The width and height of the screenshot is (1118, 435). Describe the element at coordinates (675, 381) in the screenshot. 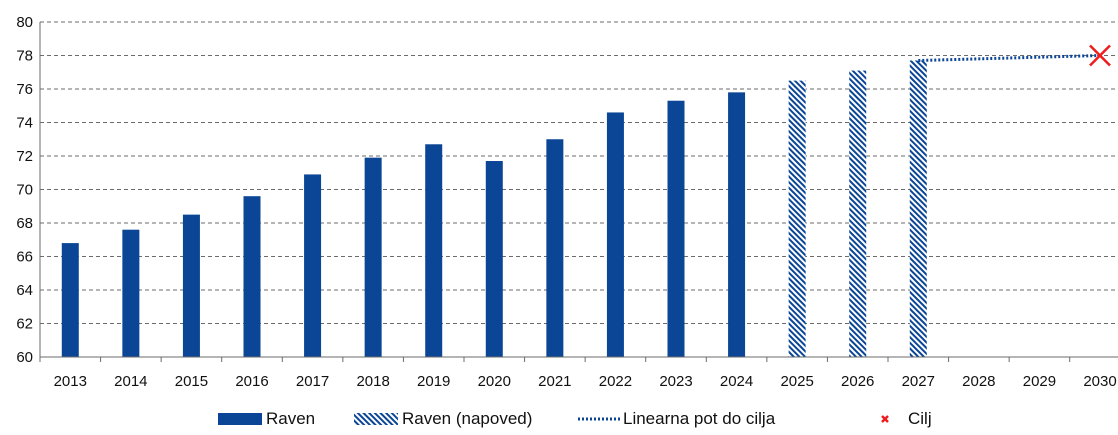

I see `x-tick-label: 2023` at that location.